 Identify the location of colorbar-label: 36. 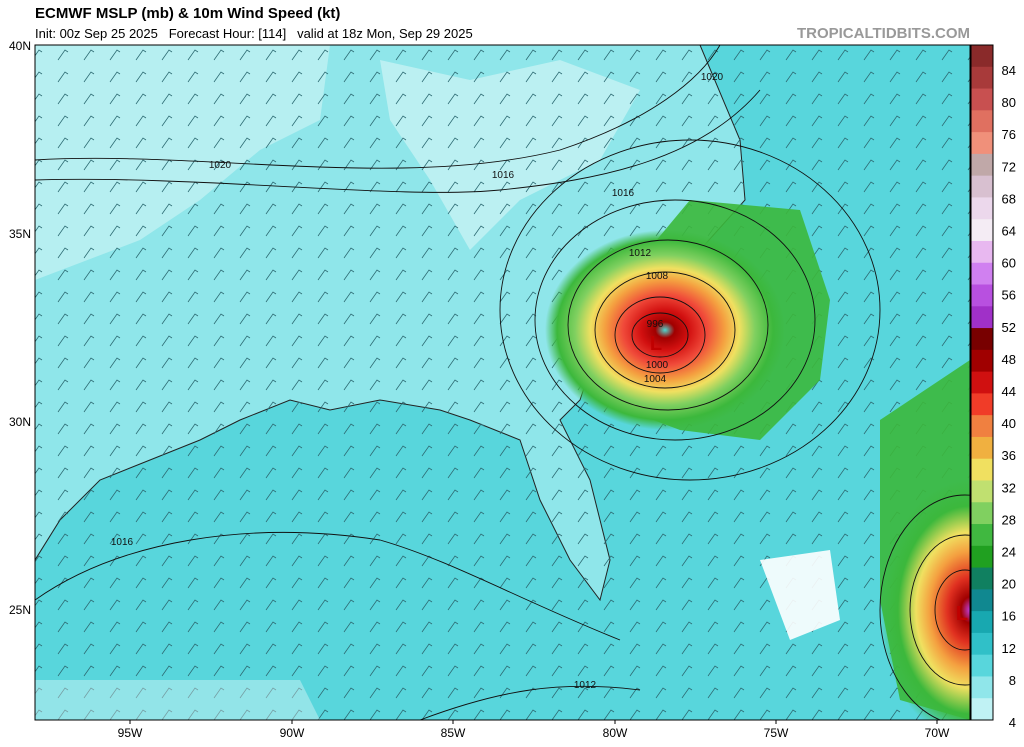
(1009, 455).